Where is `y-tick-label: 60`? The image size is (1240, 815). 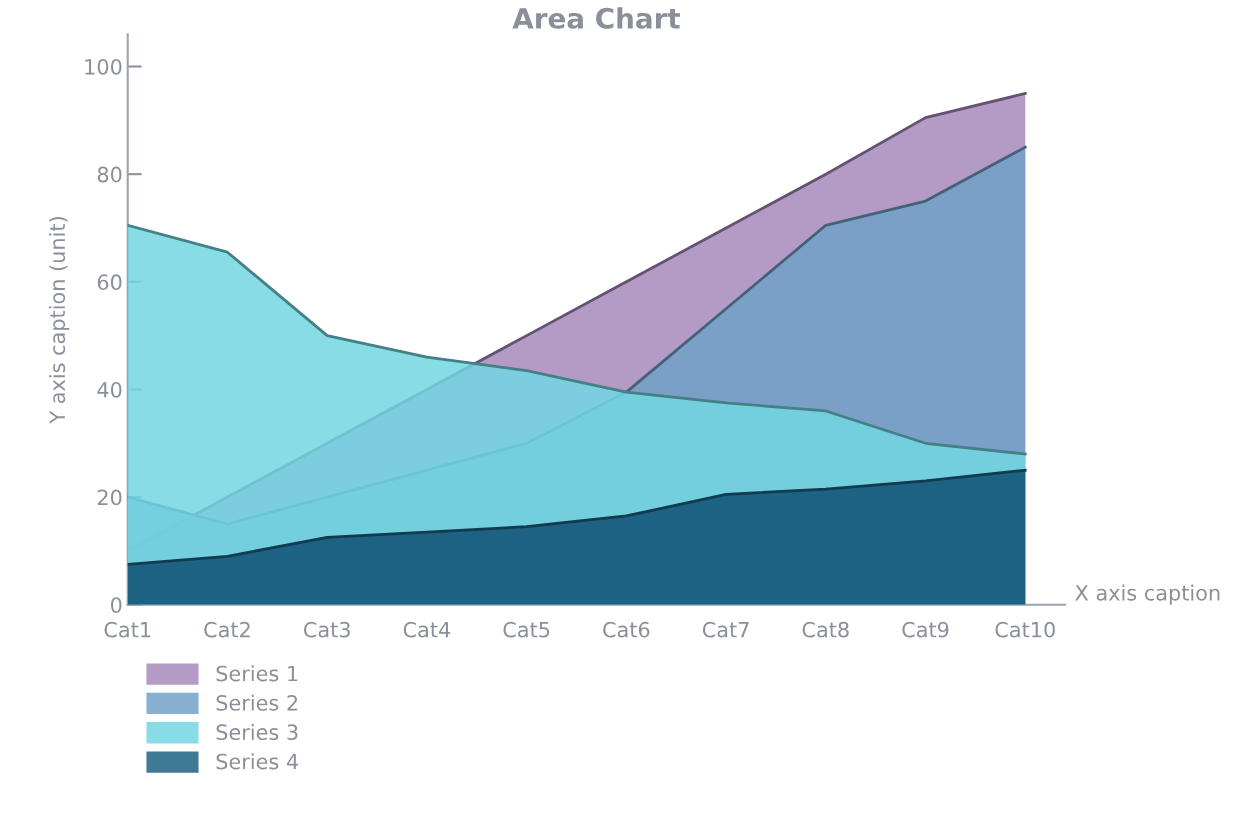
y-tick-label: 60 is located at coordinates (109, 282).